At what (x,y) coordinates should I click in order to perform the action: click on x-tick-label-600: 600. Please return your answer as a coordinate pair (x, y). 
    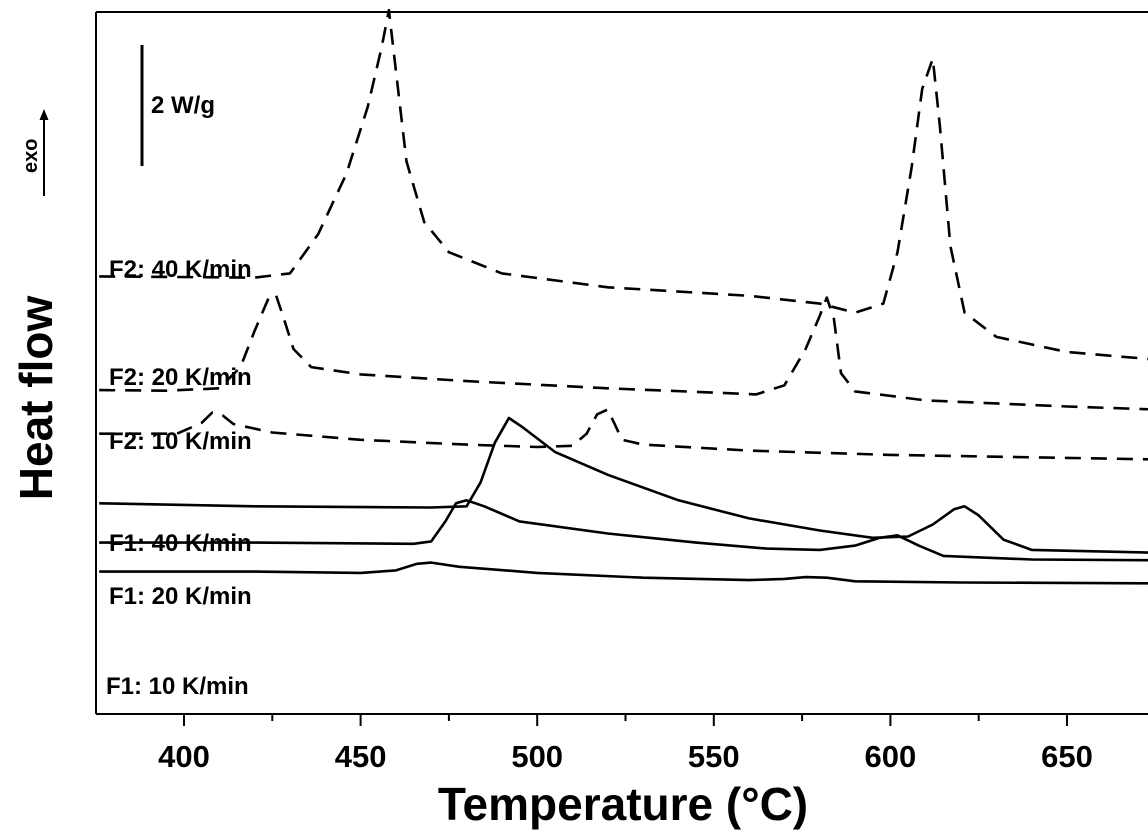
    Looking at the image, I should click on (891, 756).